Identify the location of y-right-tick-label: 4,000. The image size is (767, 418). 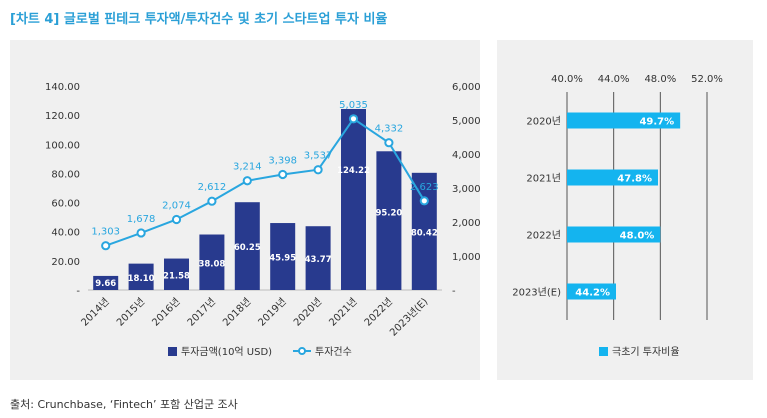
(466, 155).